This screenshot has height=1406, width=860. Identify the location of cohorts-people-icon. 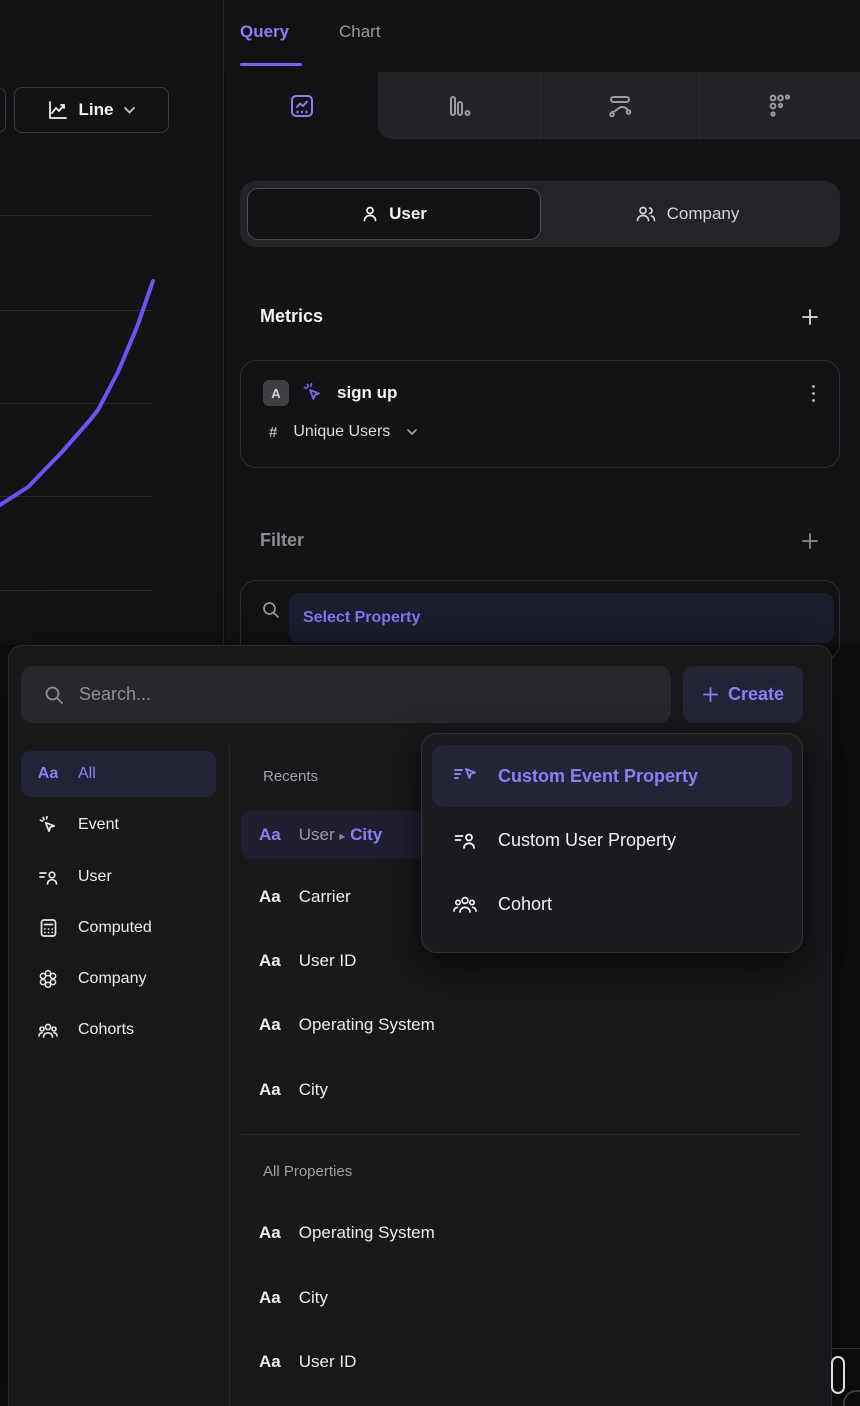
(48, 1030).